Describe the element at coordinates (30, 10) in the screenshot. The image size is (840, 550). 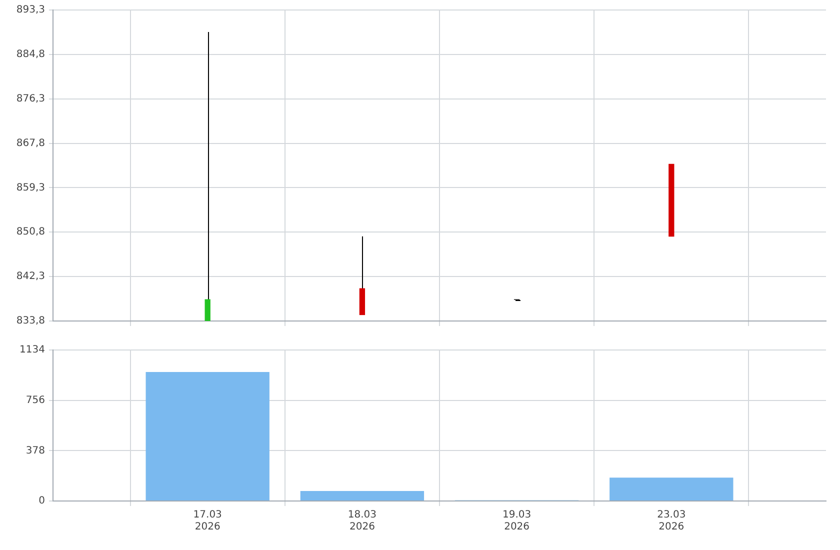
I see `y-tick-label: 893,3` at that location.